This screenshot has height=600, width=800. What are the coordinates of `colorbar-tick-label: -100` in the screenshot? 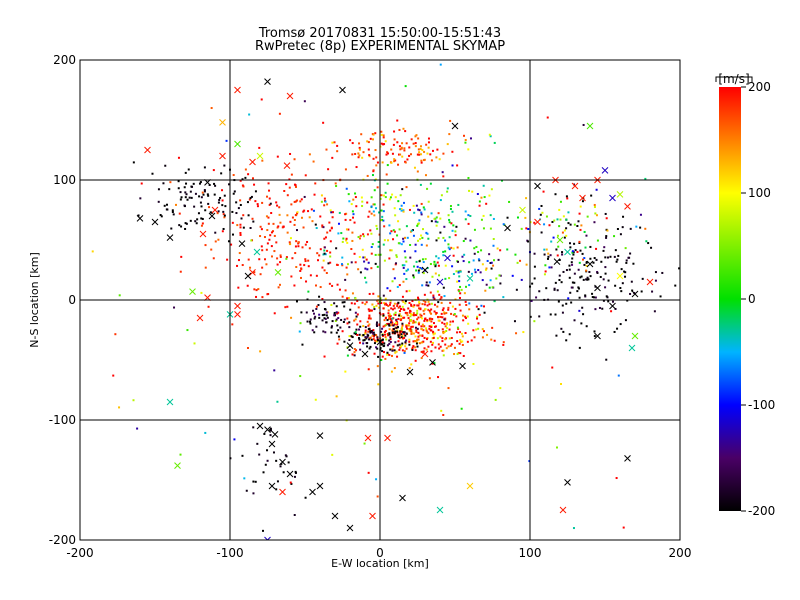 It's located at (761, 405).